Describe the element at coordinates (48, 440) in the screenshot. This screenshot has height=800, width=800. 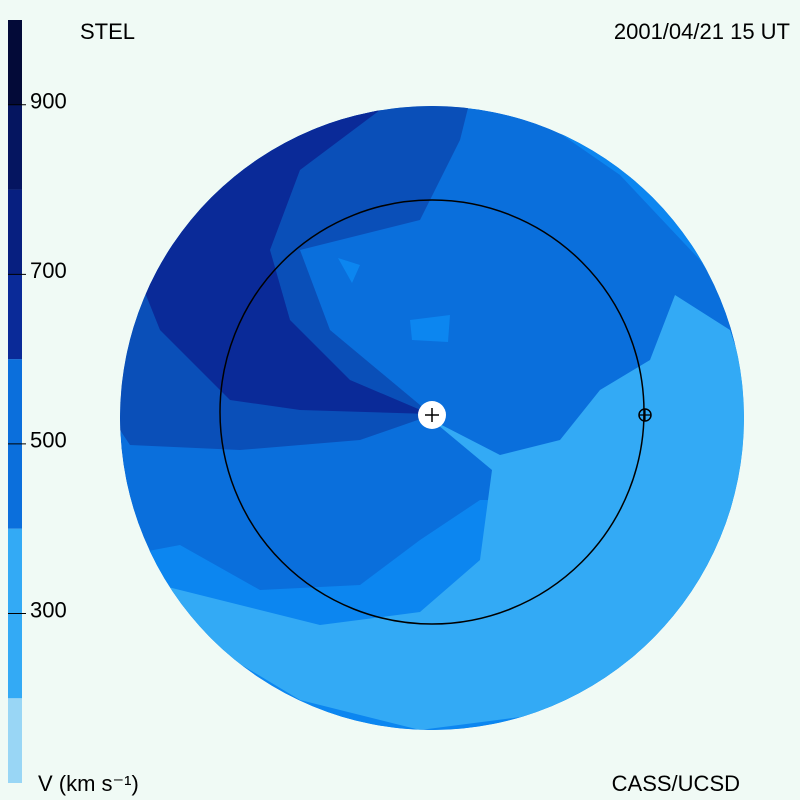
I see `colorbar-tick-label: 500` at that location.